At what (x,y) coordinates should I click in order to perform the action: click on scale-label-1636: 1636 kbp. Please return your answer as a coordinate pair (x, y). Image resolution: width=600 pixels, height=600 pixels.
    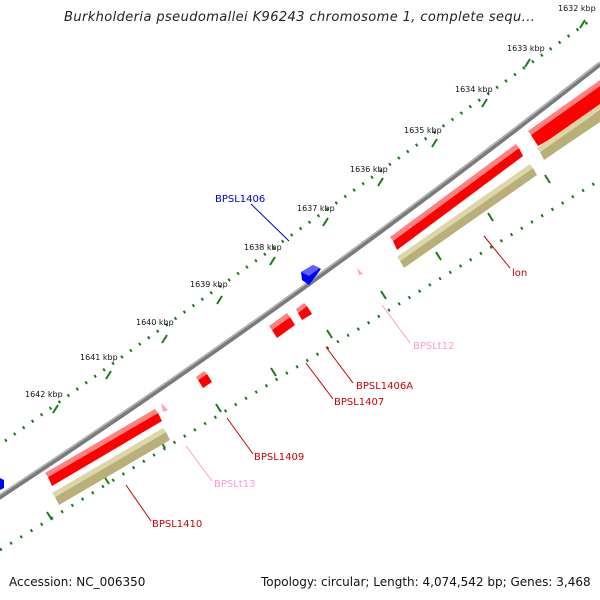
    Looking at the image, I should click on (369, 169).